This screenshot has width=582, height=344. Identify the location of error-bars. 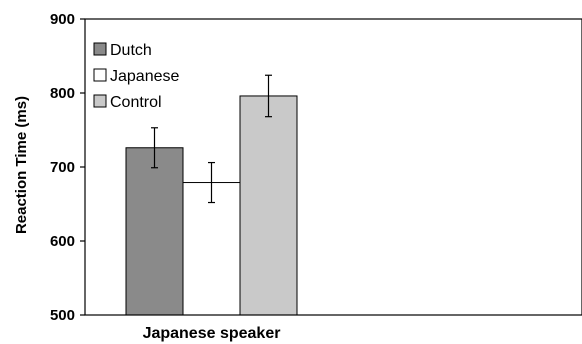
(211, 139).